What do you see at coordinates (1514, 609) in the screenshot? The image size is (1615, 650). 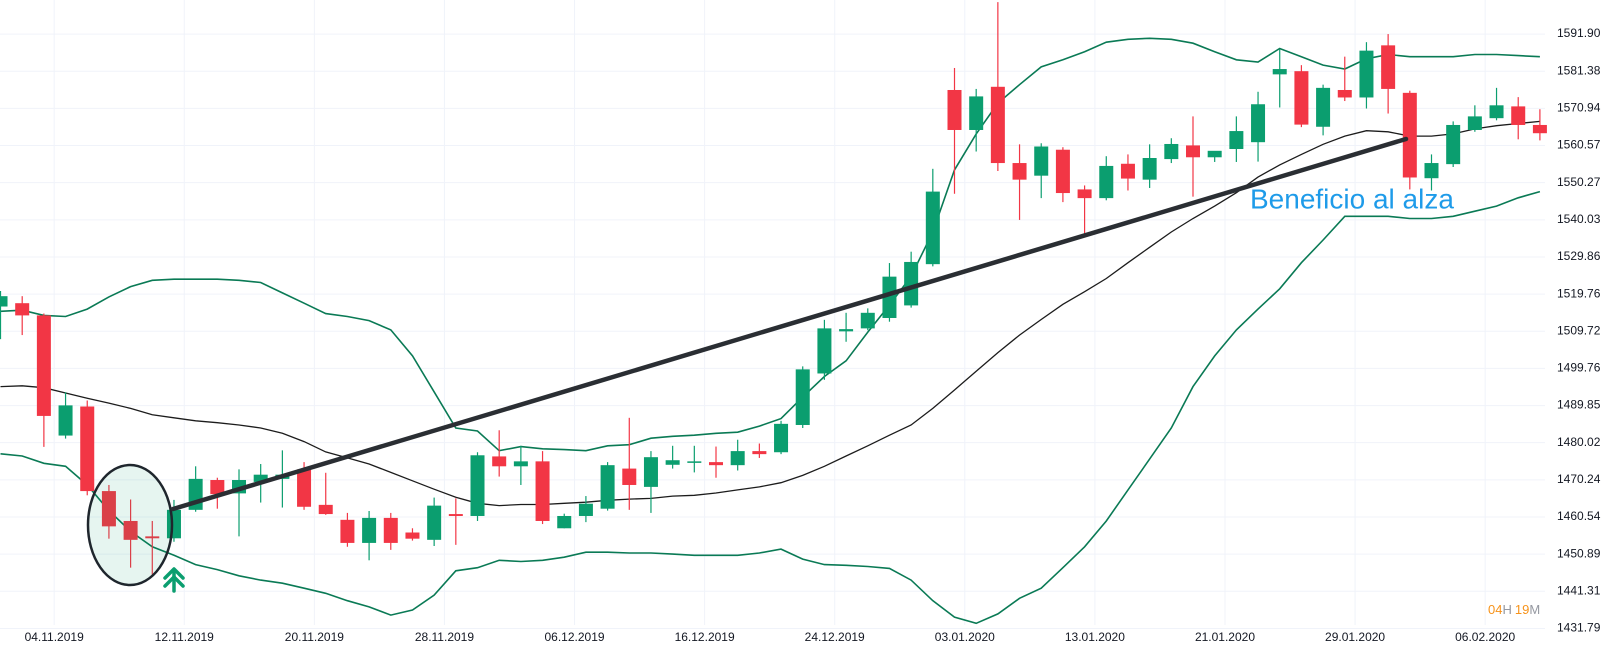 I see `countdown: 04H 19M` at bounding box center [1514, 609].